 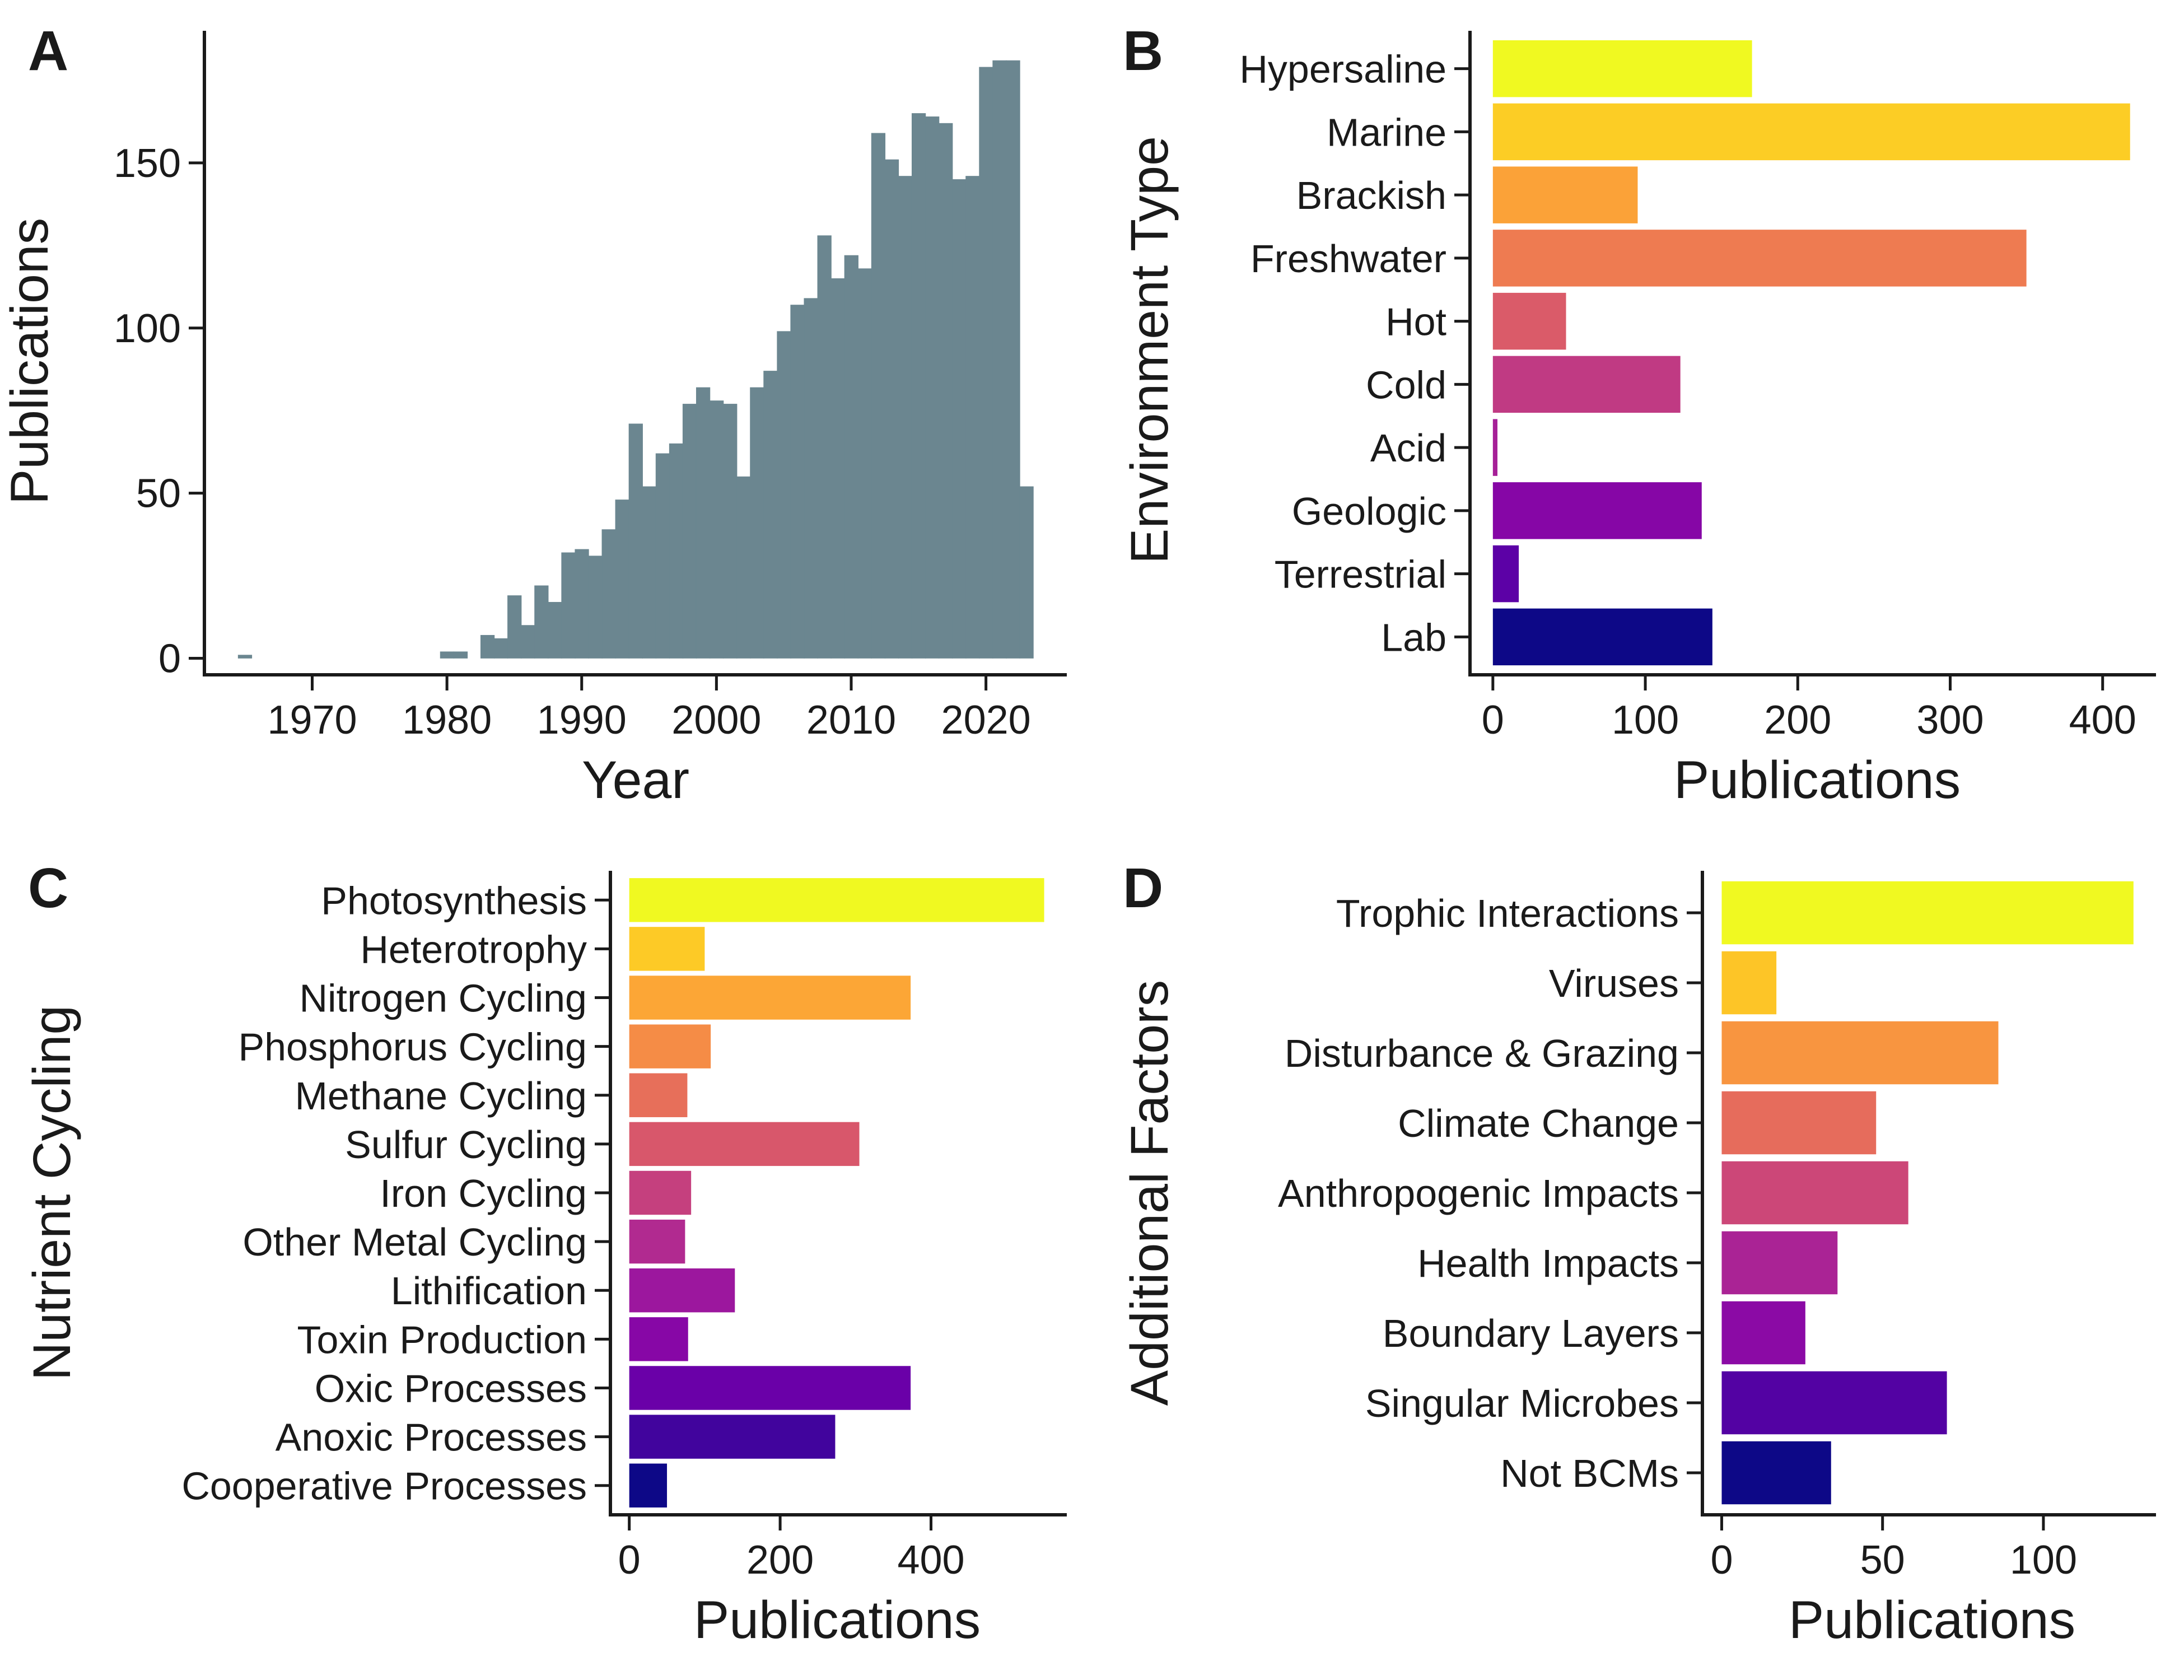 What do you see at coordinates (1343, 70) in the screenshot?
I see `category-label: Hypersaline` at bounding box center [1343, 70].